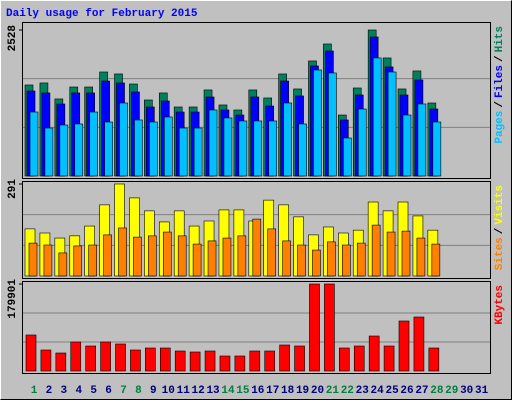 This screenshot has height=400, width=512. What do you see at coordinates (168, 391) in the screenshot?
I see `x-tick-label: 10` at bounding box center [168, 391].